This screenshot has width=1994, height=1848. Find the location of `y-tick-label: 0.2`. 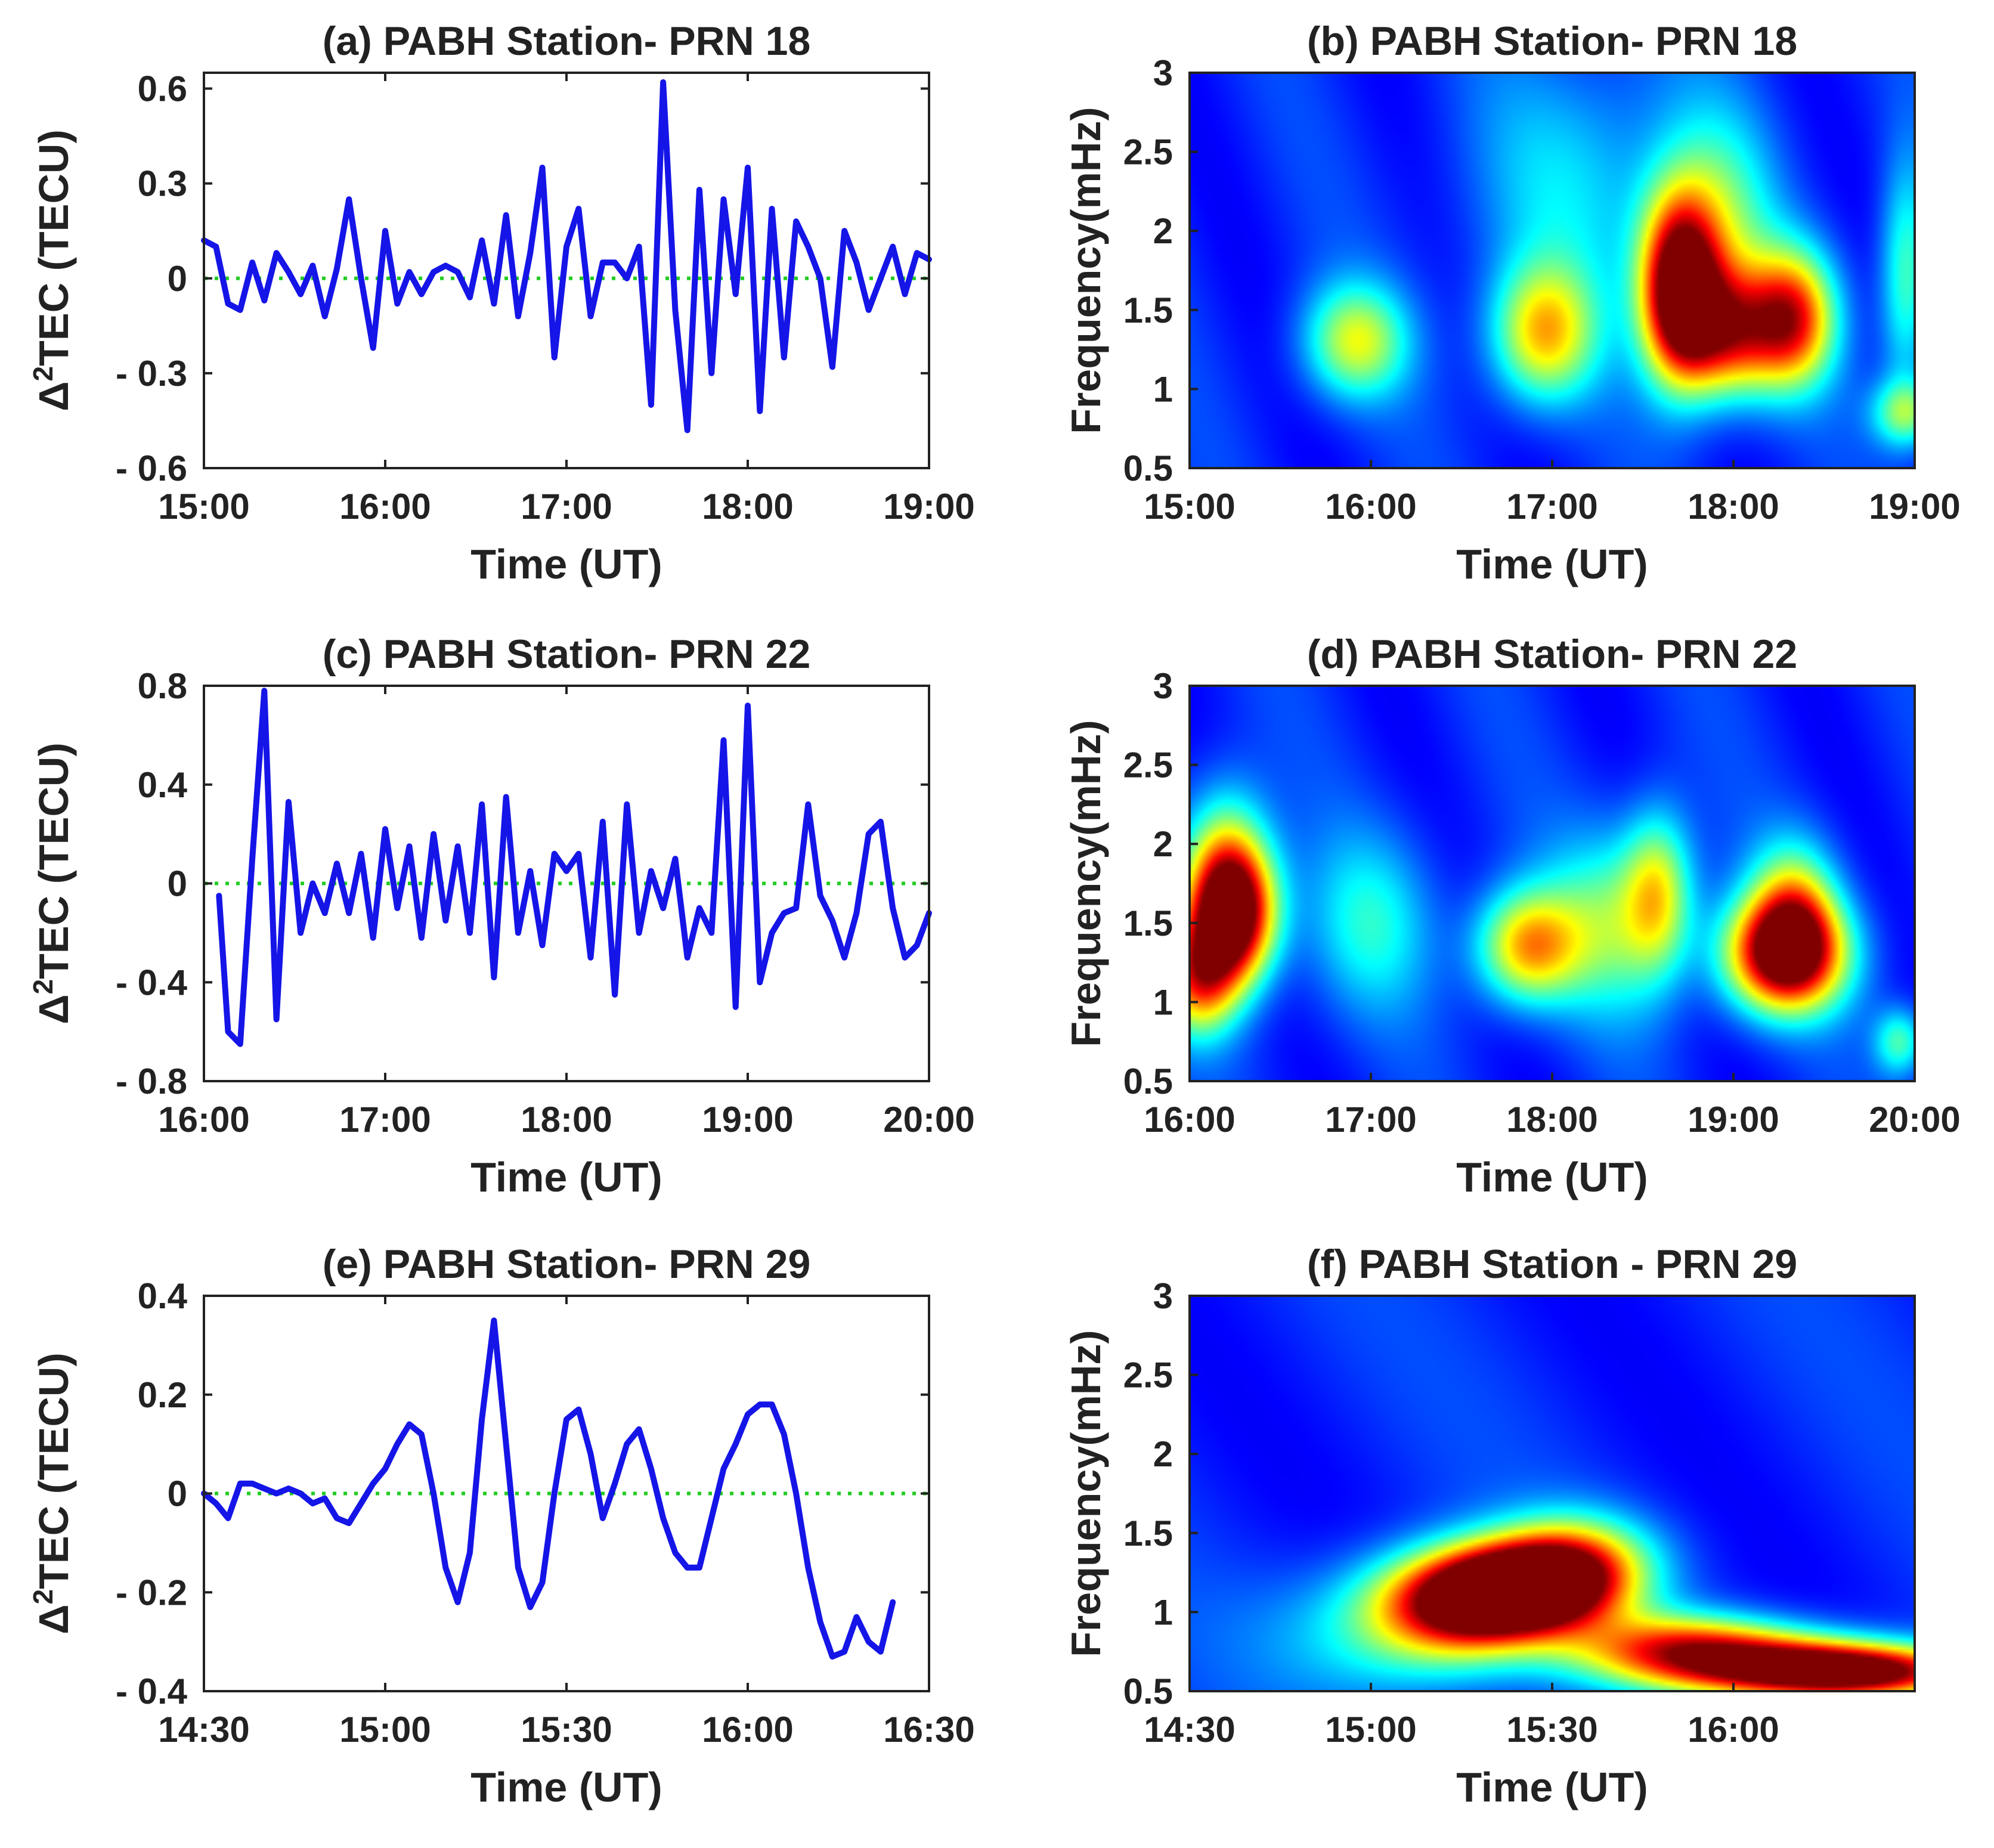

y-tick-label: 0.2 is located at coordinates (162, 1395).